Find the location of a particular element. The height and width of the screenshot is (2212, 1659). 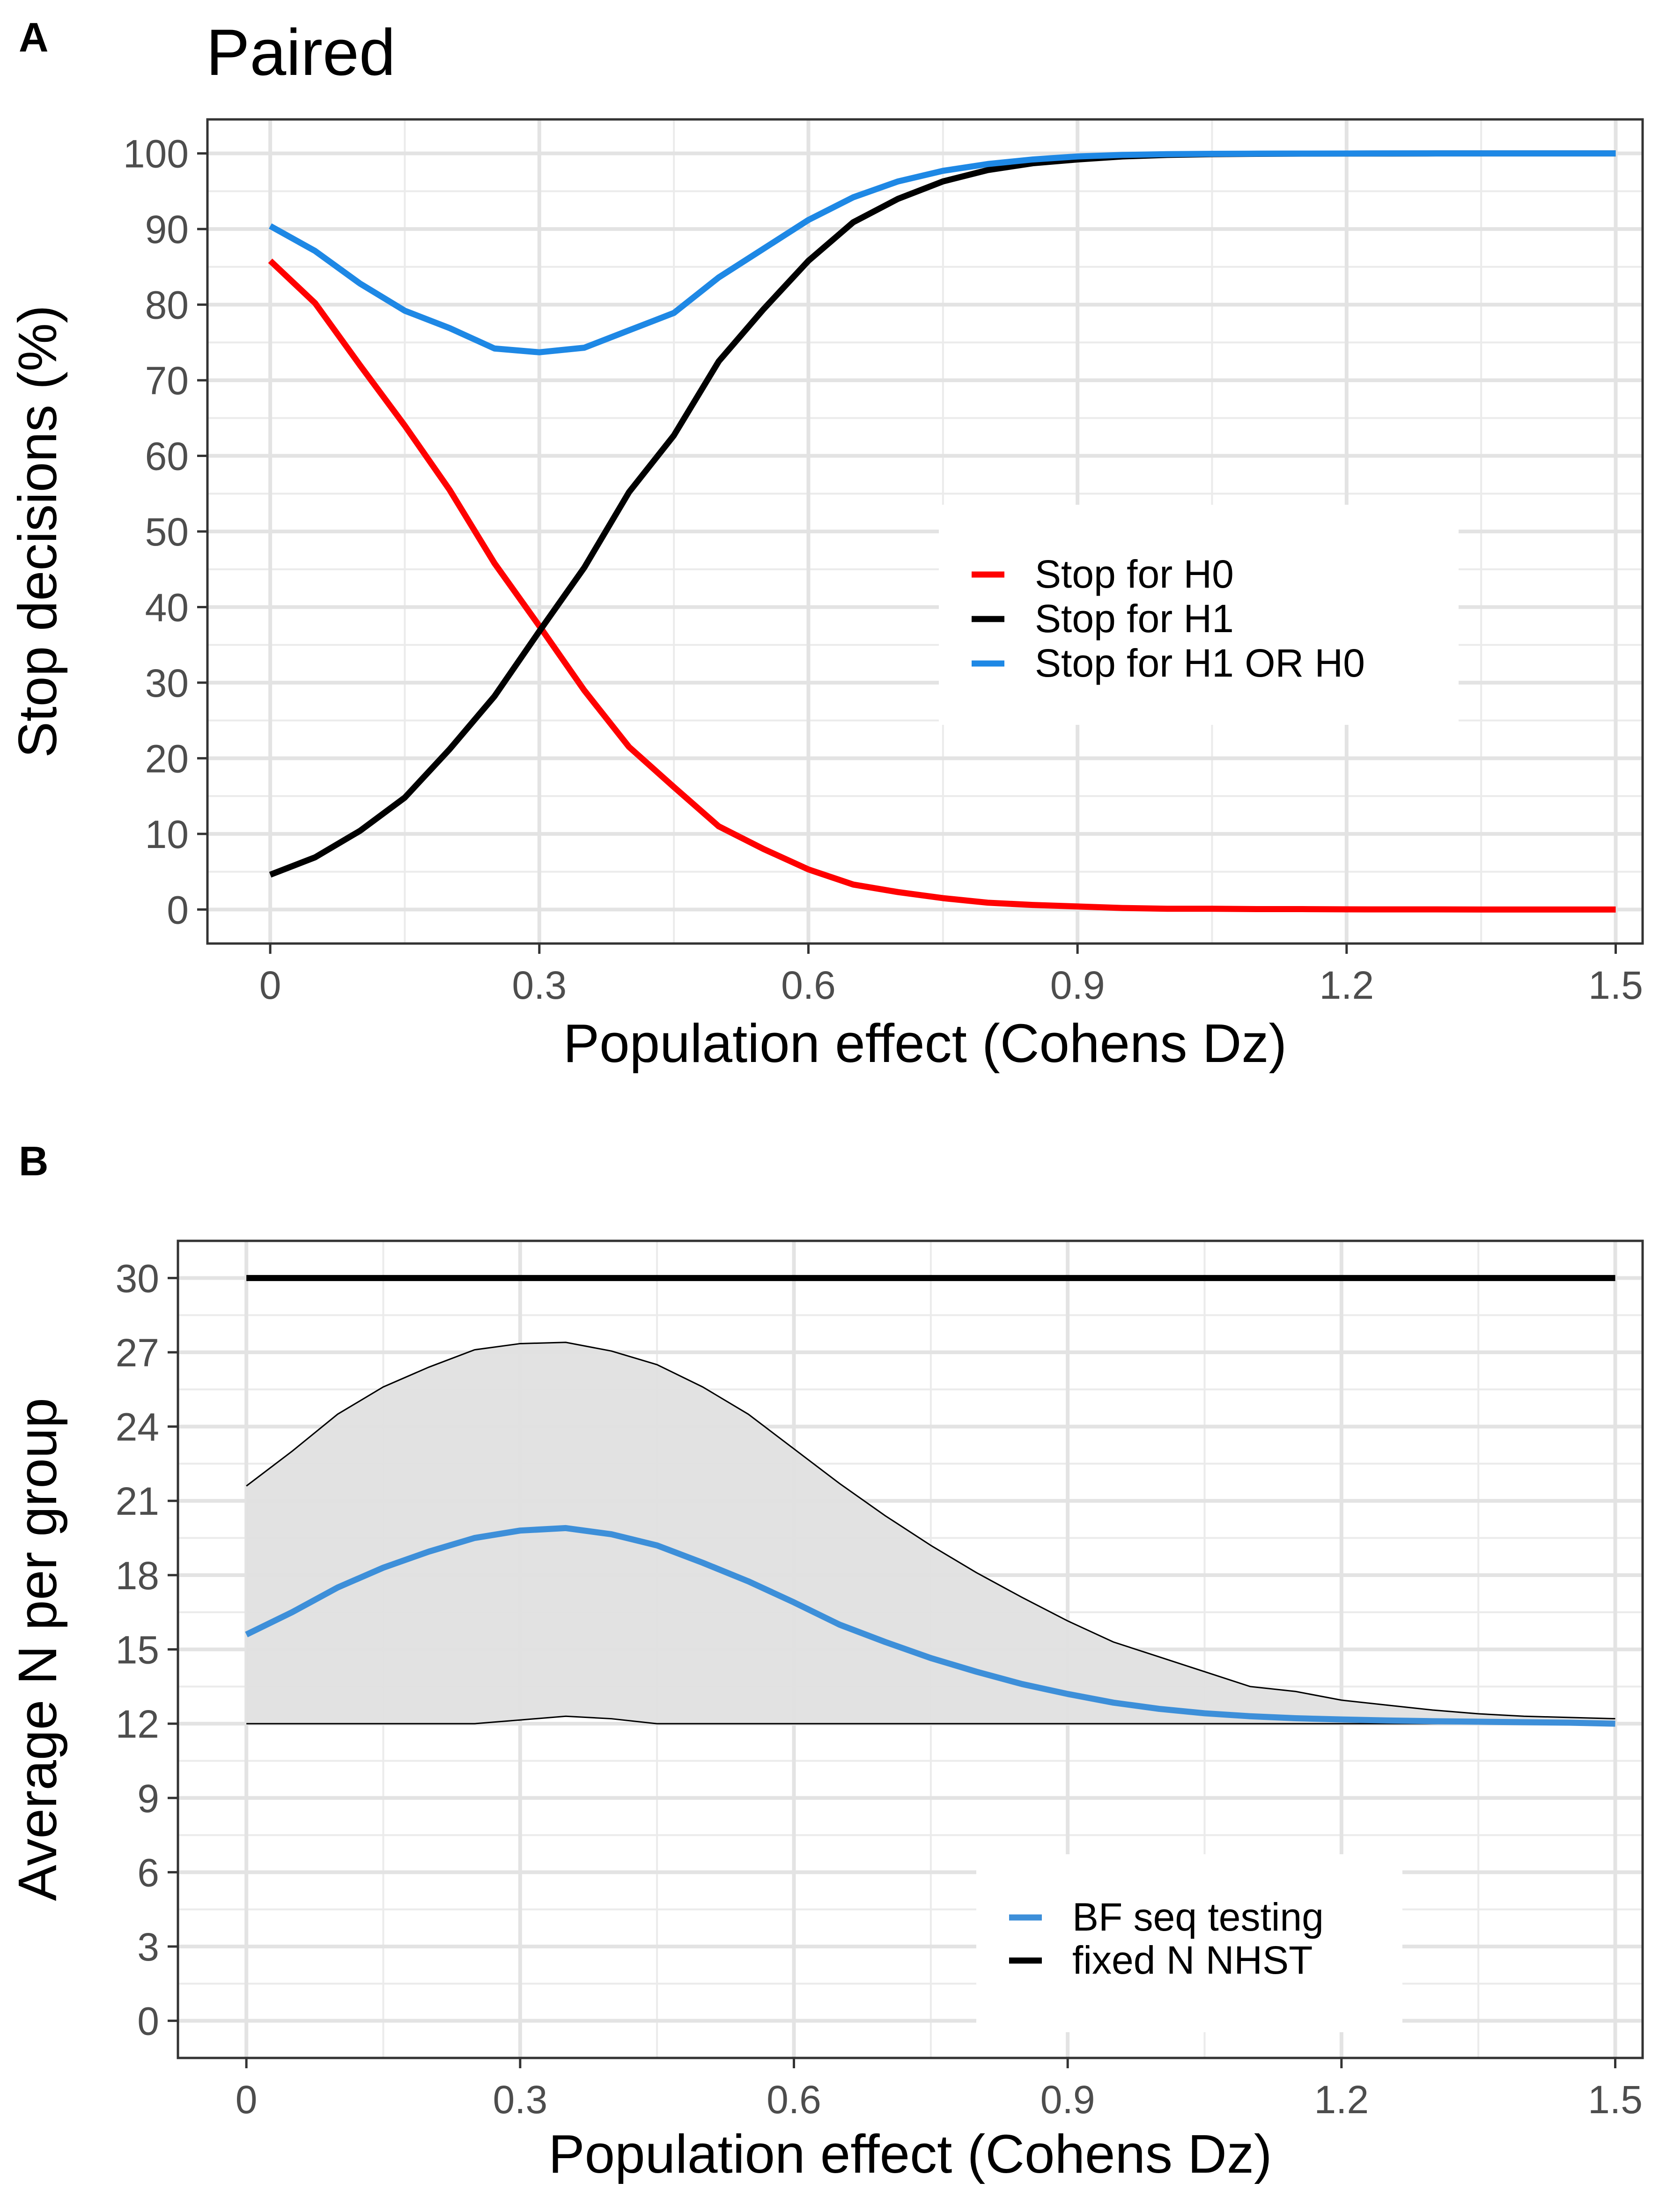

y-axis-label: Average N per group is located at coordinates (38, 1650).